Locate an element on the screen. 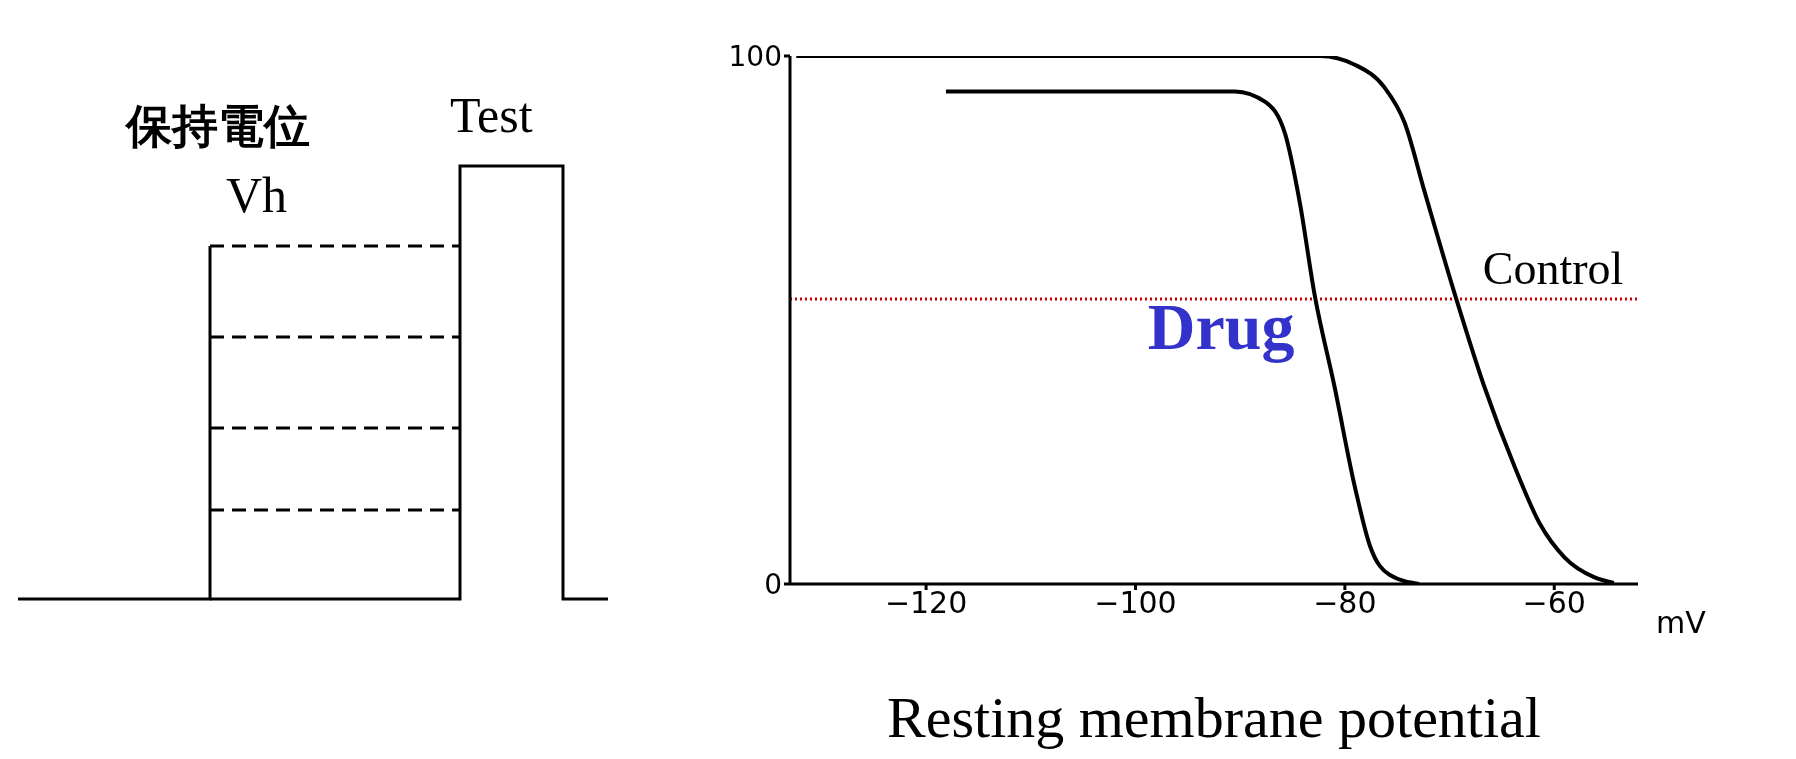 The height and width of the screenshot is (759, 1796). x-tick-label: −60 is located at coordinates (1554, 603).